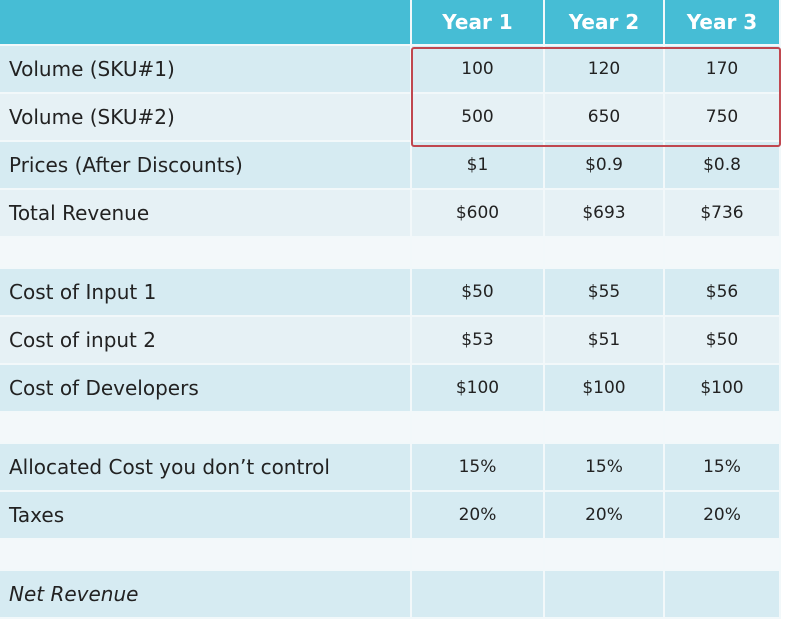  Describe the element at coordinates (604, 23) in the screenshot. I see `header-year-2: Year 2` at that location.